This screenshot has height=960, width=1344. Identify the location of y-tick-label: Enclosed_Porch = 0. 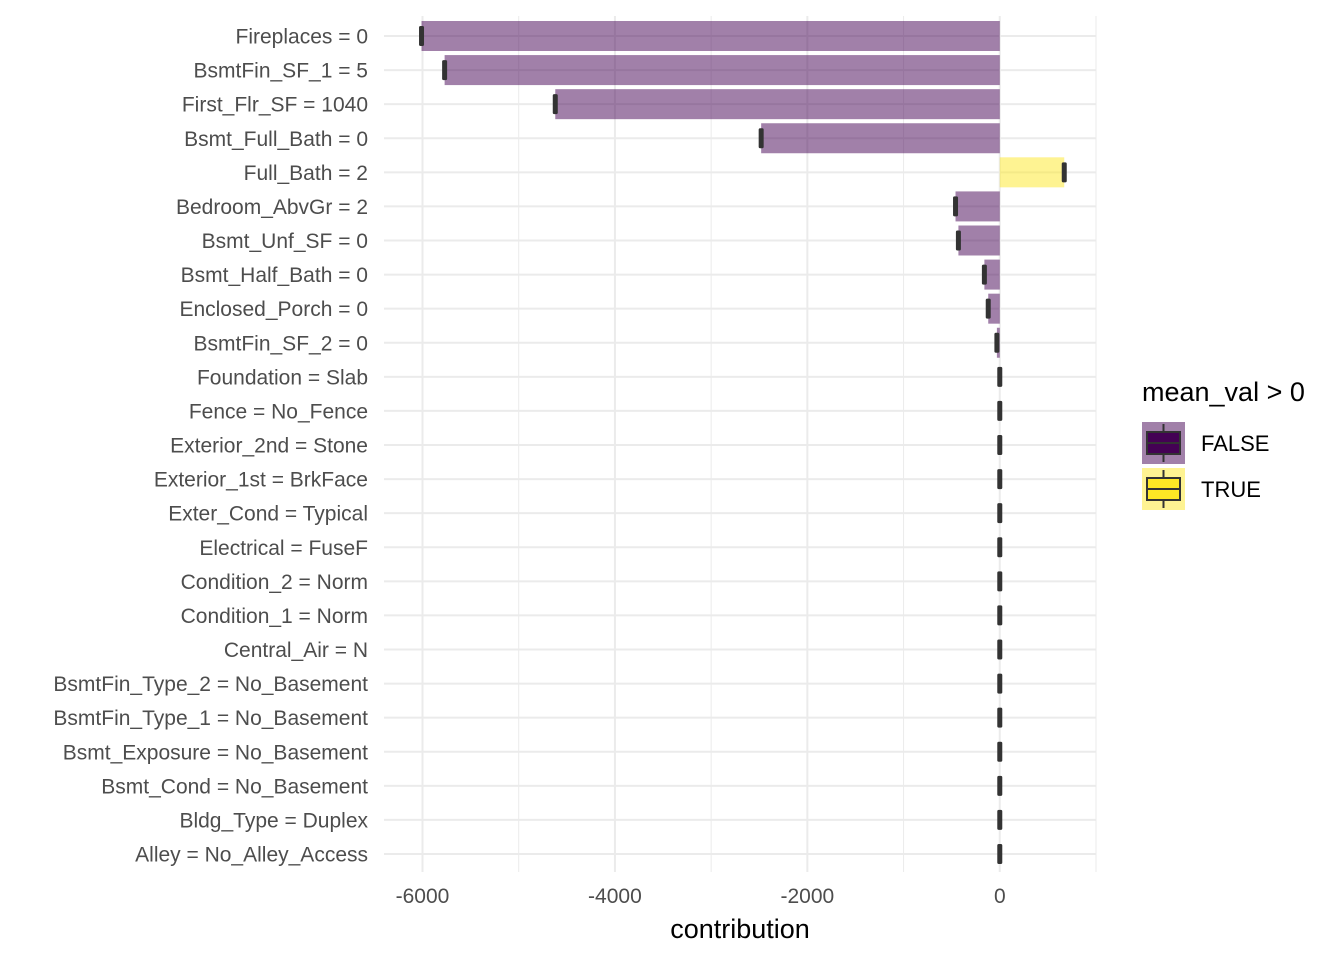
(273, 309).